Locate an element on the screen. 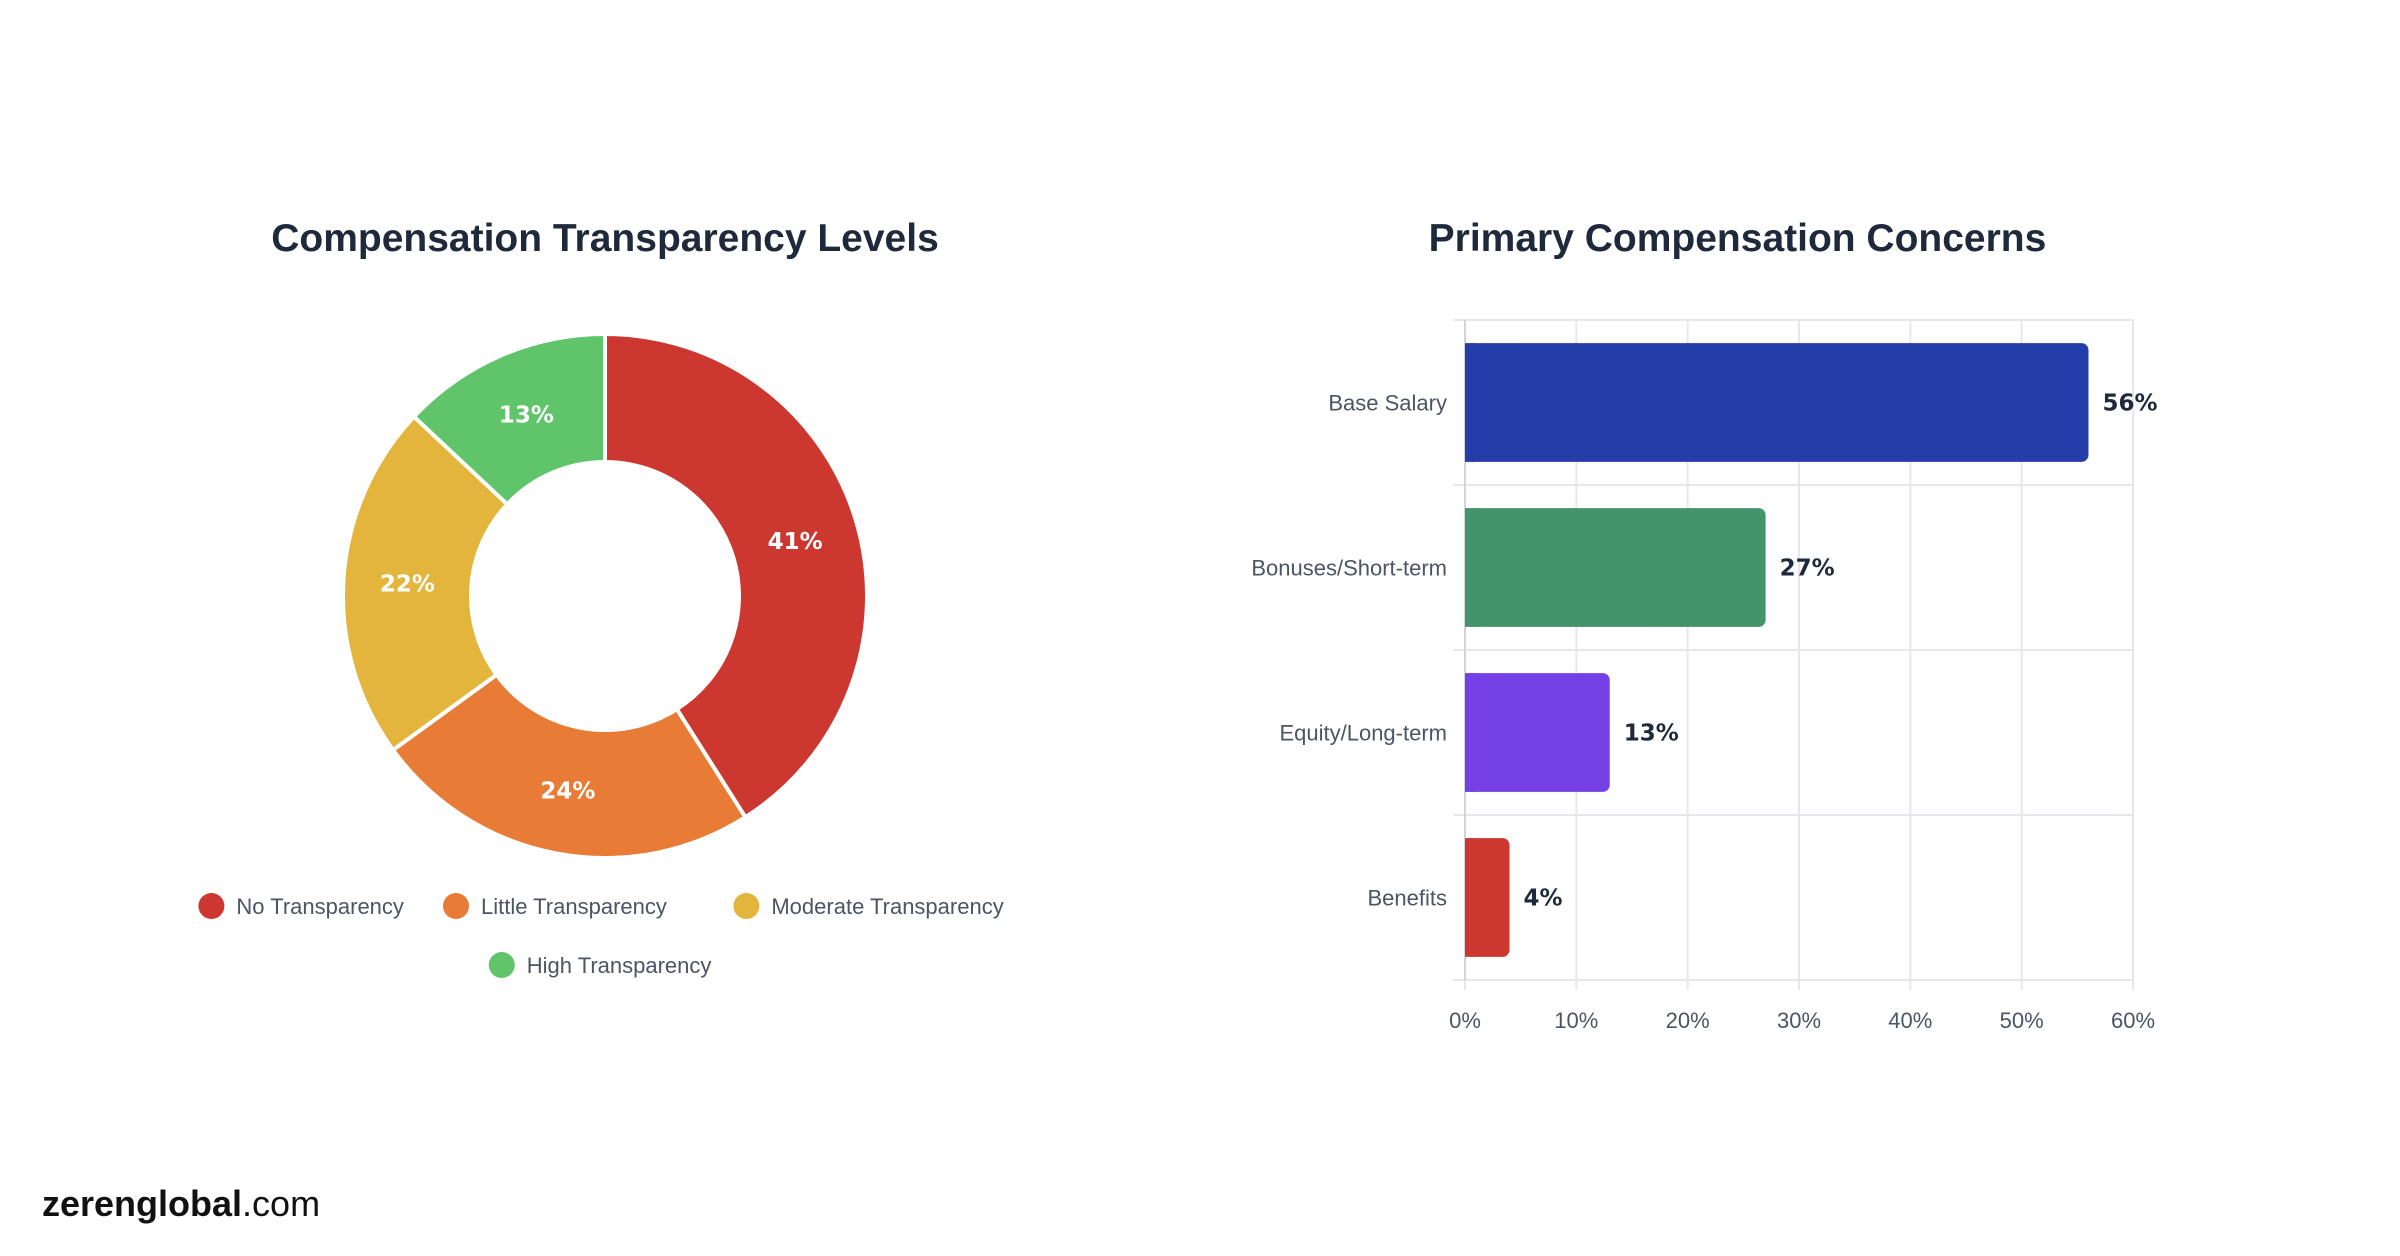  donut-slice-label: 13% is located at coordinates (526, 415).